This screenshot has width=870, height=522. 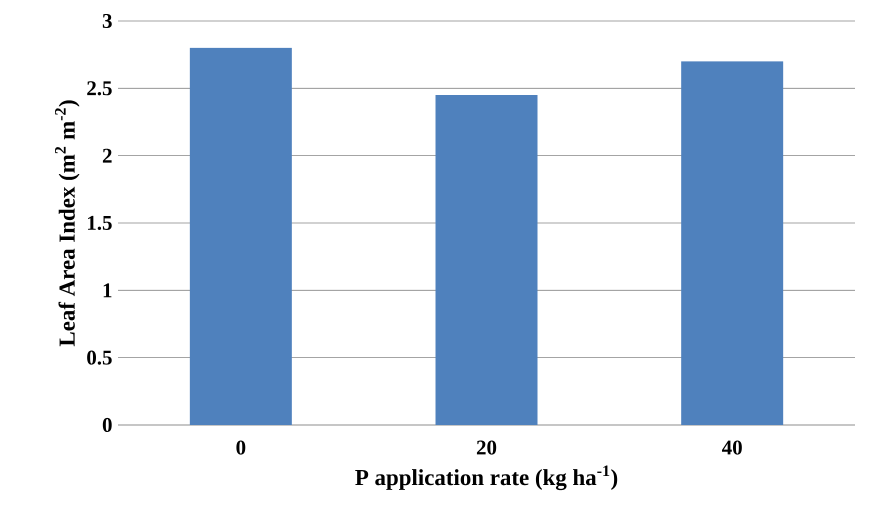 What do you see at coordinates (108, 290) in the screenshot?
I see `y-tick-label: 1` at bounding box center [108, 290].